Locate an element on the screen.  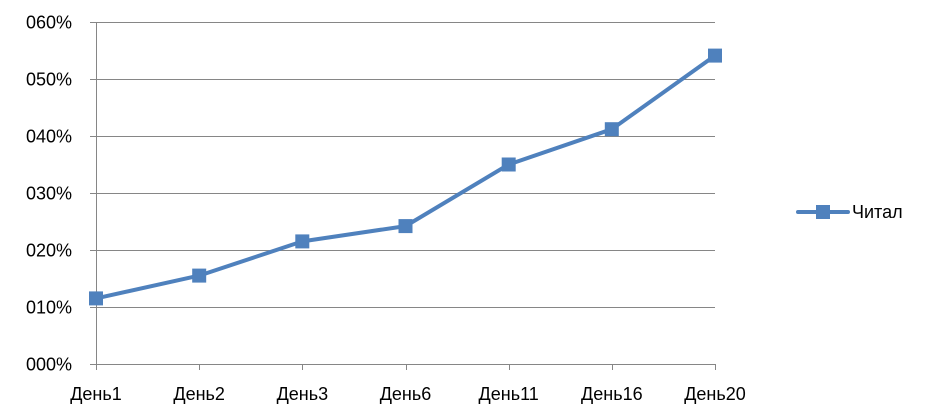
x-tick-label: День6 is located at coordinates (406, 394).